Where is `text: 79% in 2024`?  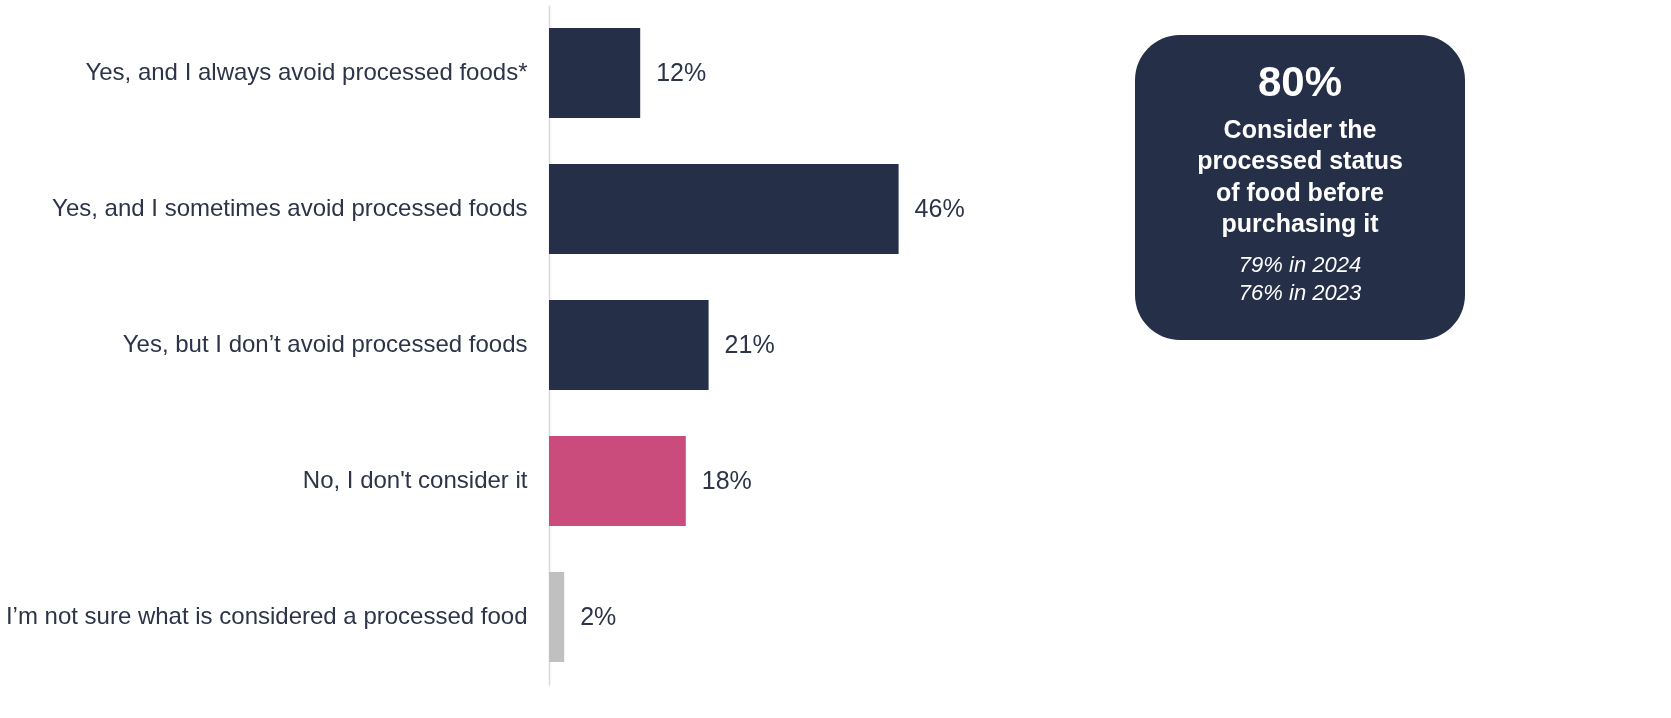
text: 79% in 2024 is located at coordinates (1300, 264).